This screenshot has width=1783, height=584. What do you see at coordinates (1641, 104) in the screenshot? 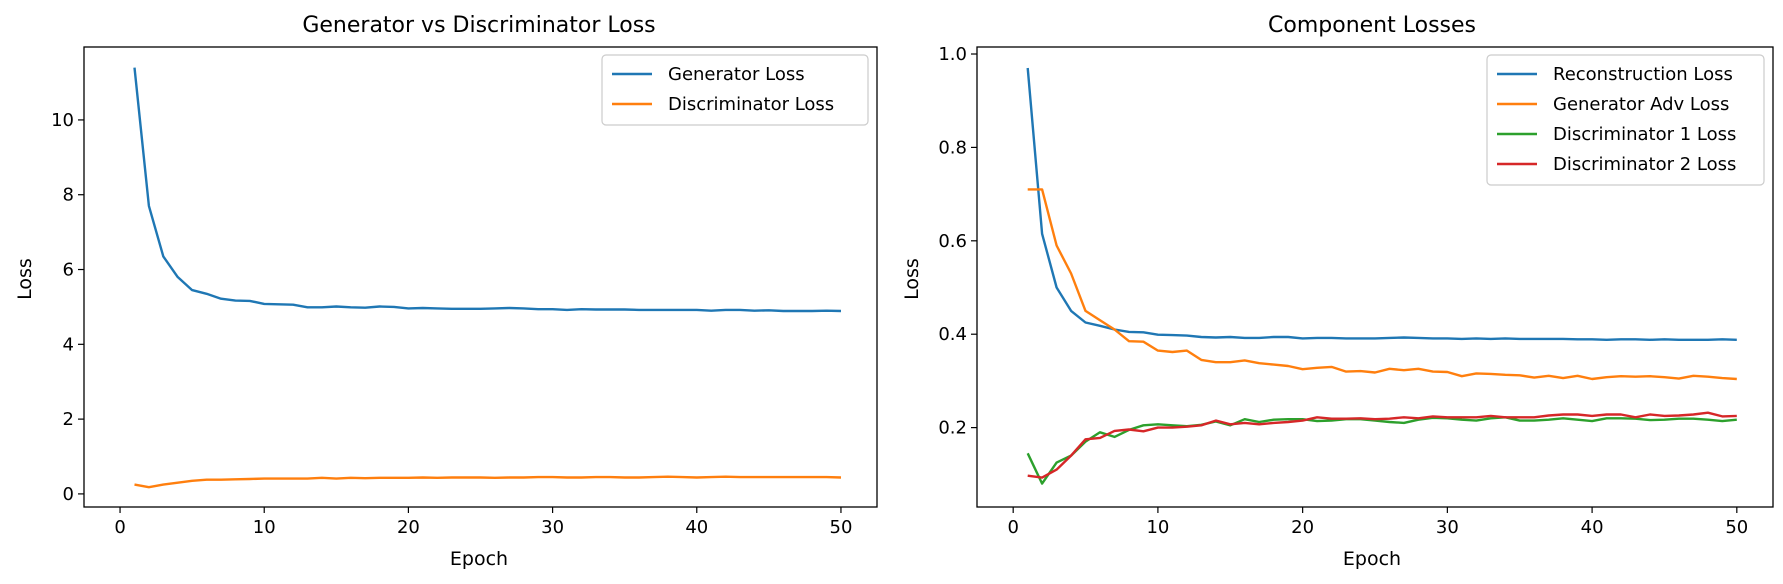
I see `legend-label-2: Generator Adv Loss` at bounding box center [1641, 104].